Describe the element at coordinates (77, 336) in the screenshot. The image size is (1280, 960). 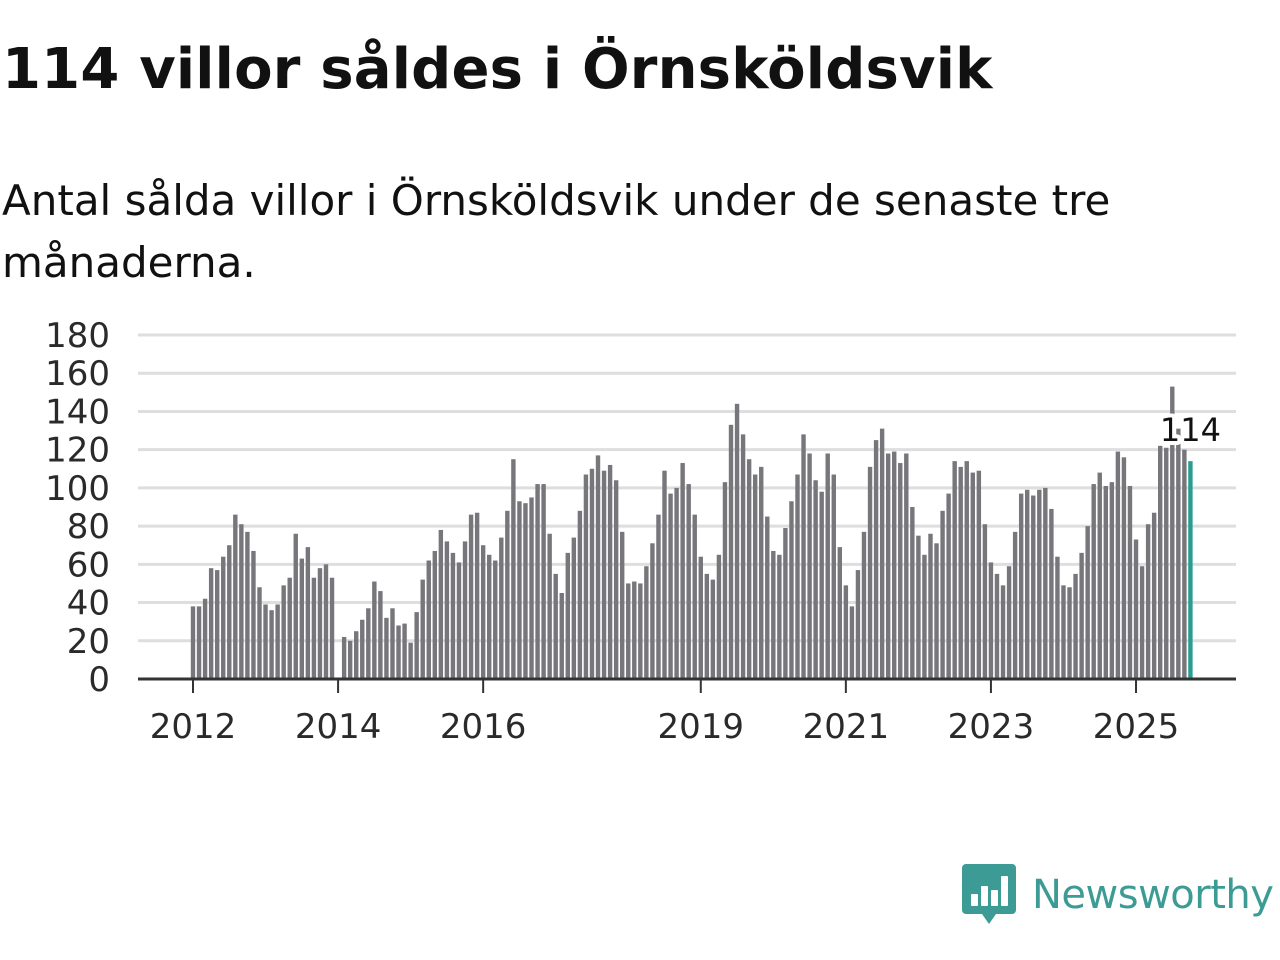
I see `y-tick-label-180: 180` at that location.